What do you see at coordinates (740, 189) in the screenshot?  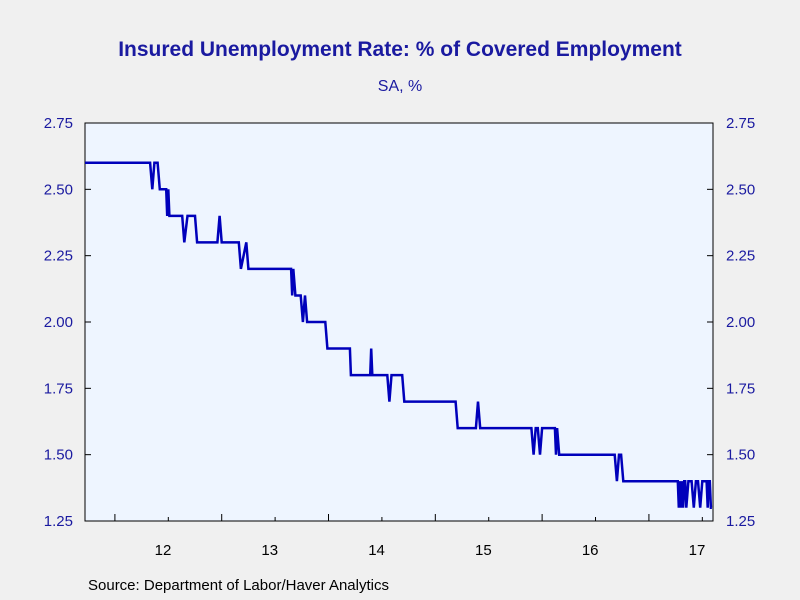 I see `y-tick-label-right: 2.50` at bounding box center [740, 189].